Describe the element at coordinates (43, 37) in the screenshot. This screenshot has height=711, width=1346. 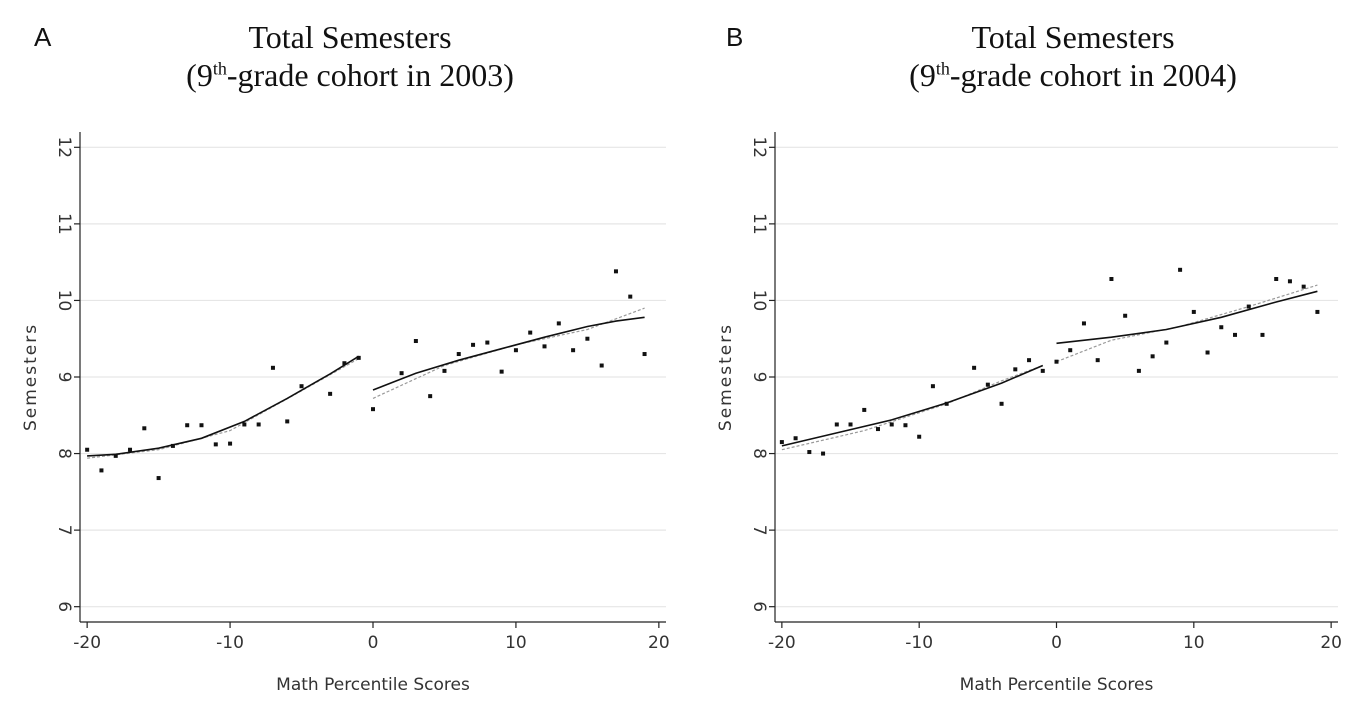
I see `panel-letter: A` at that location.